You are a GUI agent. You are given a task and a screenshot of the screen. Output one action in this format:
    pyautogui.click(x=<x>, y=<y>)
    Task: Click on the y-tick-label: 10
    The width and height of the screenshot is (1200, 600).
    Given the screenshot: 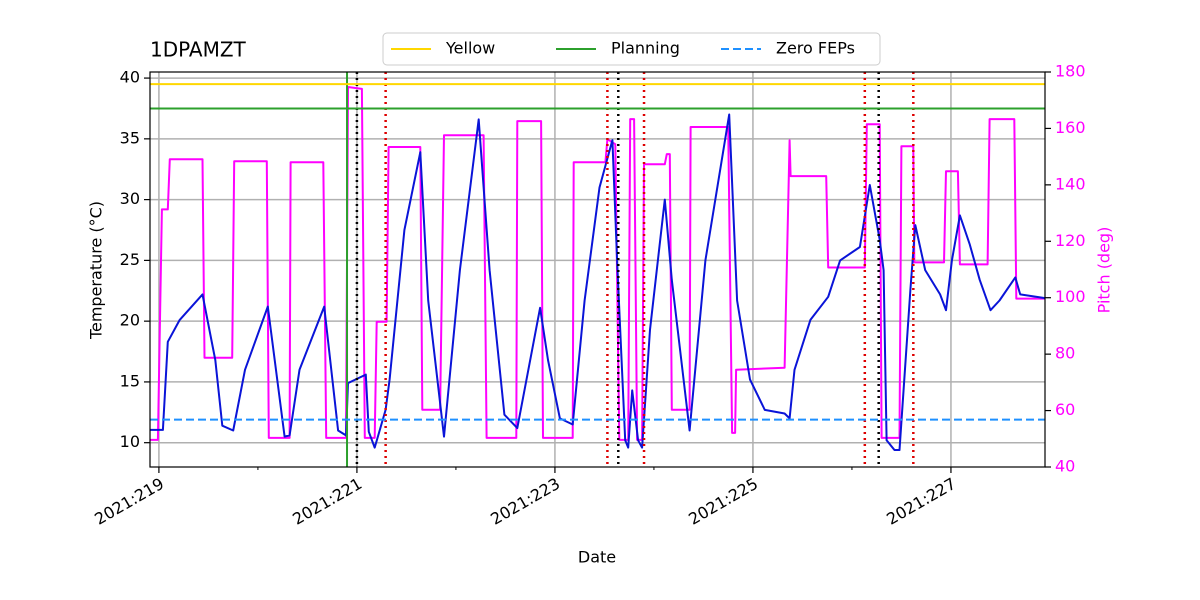 What is the action you would take?
    pyautogui.click(x=130, y=441)
    